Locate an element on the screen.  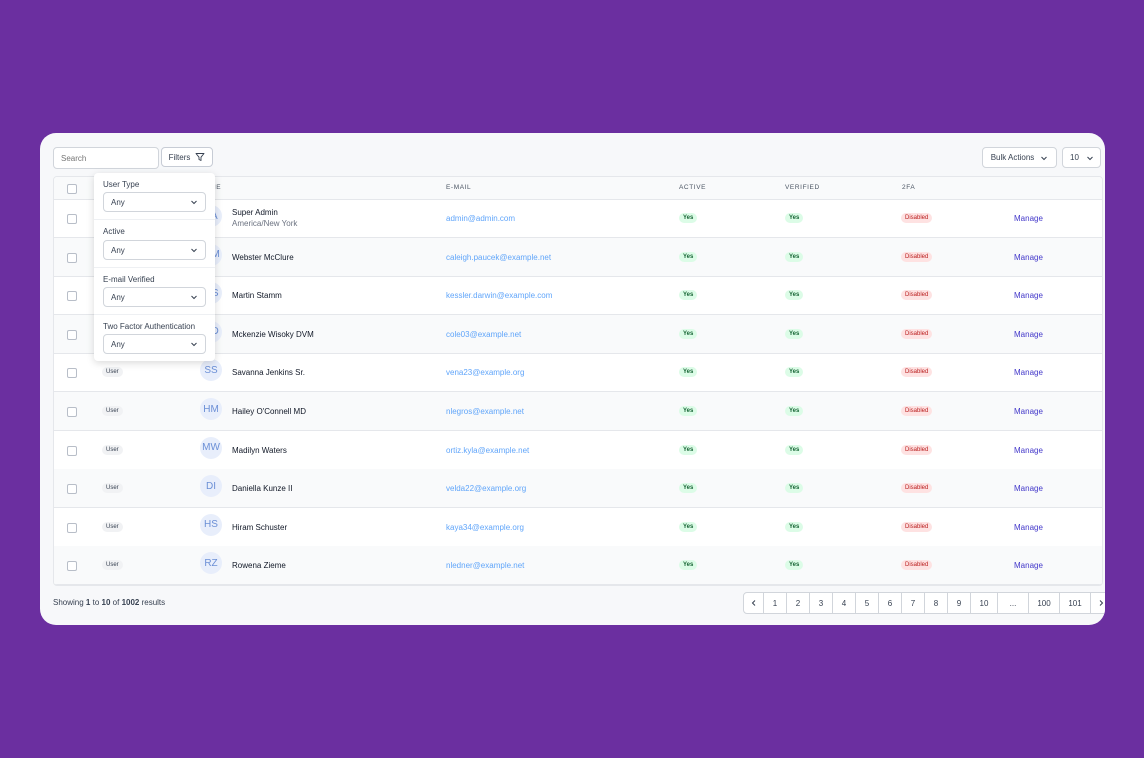
page-button: 6 is located at coordinates (890, 603).